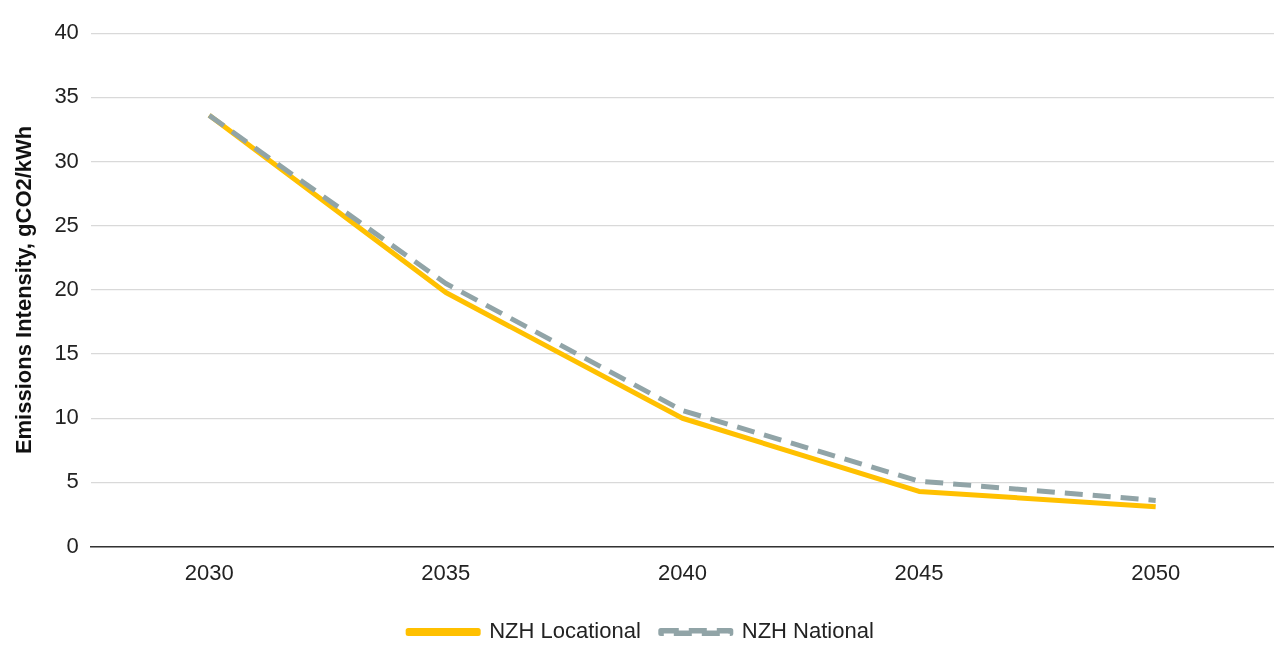  Describe the element at coordinates (66, 160) in the screenshot. I see `y-tick-label: 30` at that location.